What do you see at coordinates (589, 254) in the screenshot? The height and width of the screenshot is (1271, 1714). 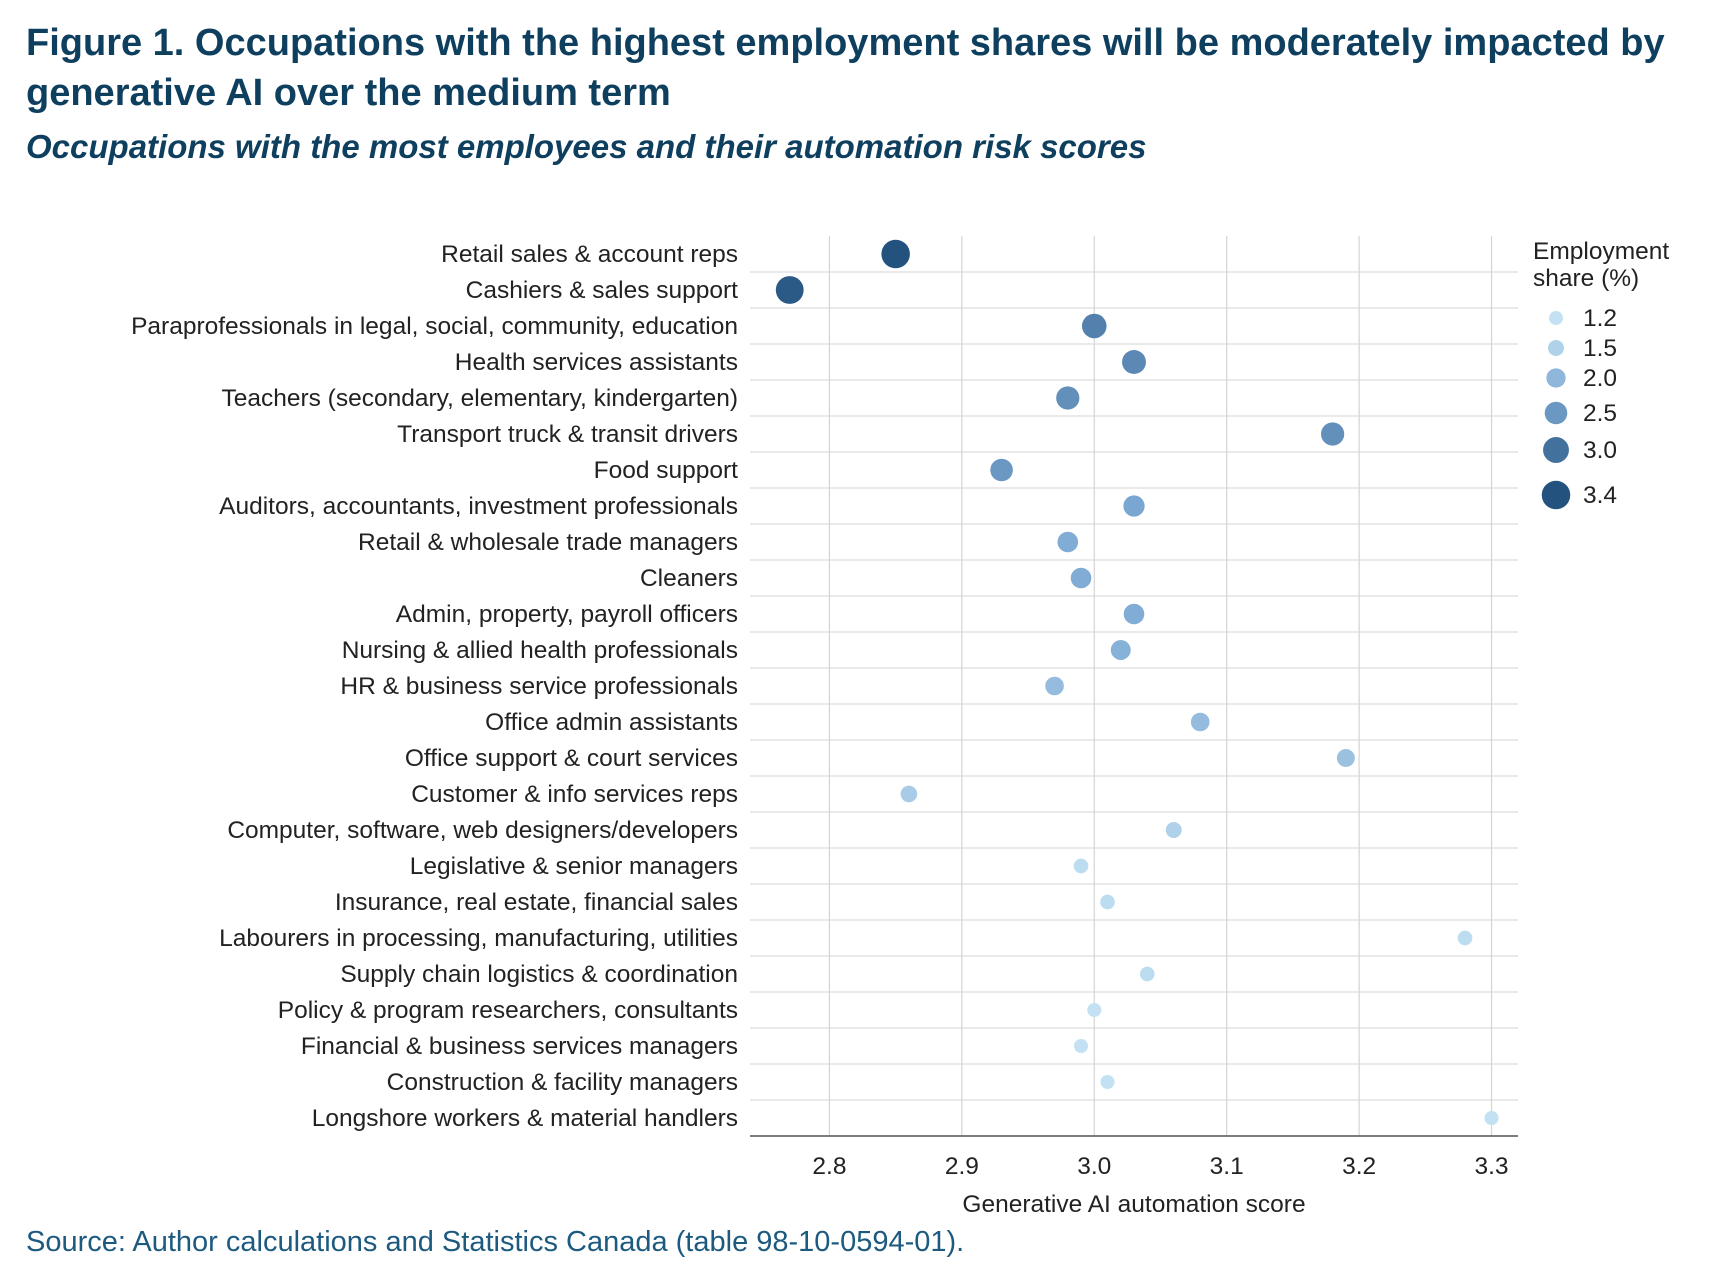 I see `category-label: Retail sales & account reps` at bounding box center [589, 254].